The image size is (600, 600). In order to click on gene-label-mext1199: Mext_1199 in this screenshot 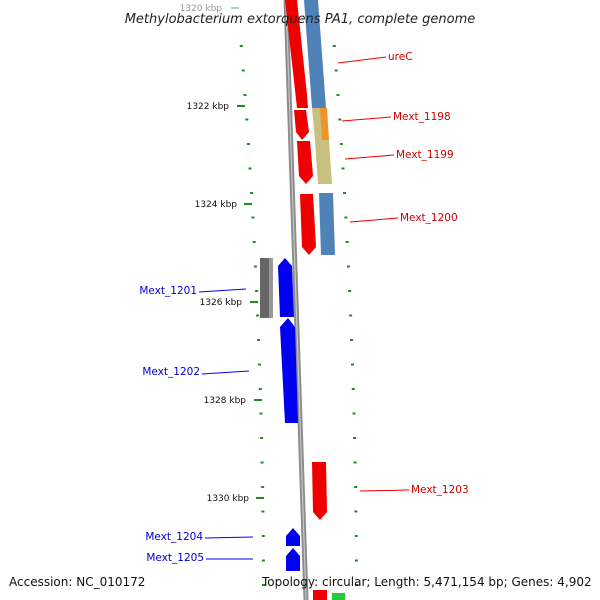, I will do `click(399, 155)`.